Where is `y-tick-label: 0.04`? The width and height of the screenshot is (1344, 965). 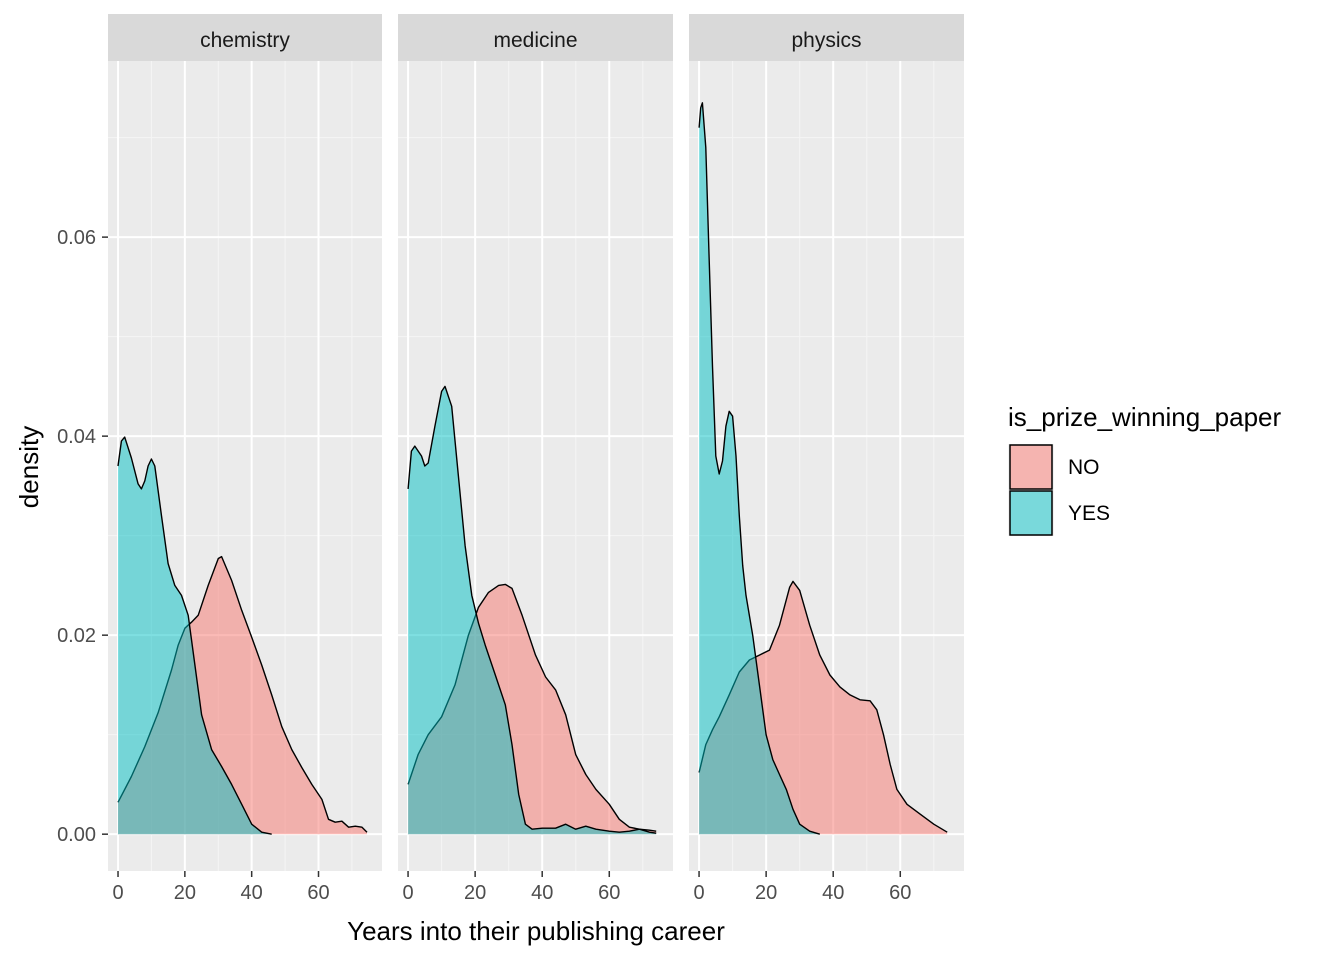
y-tick-label: 0.04 is located at coordinates (76, 437).